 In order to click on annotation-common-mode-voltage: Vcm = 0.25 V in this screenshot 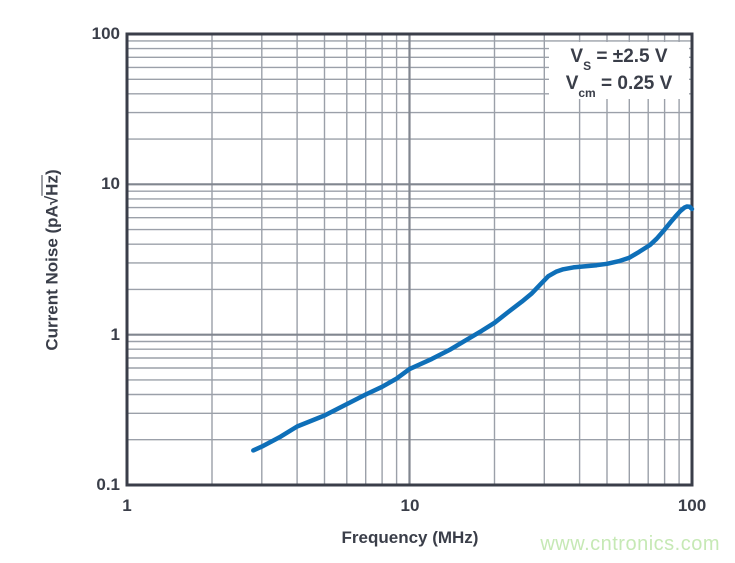, I will do `click(619, 85)`.